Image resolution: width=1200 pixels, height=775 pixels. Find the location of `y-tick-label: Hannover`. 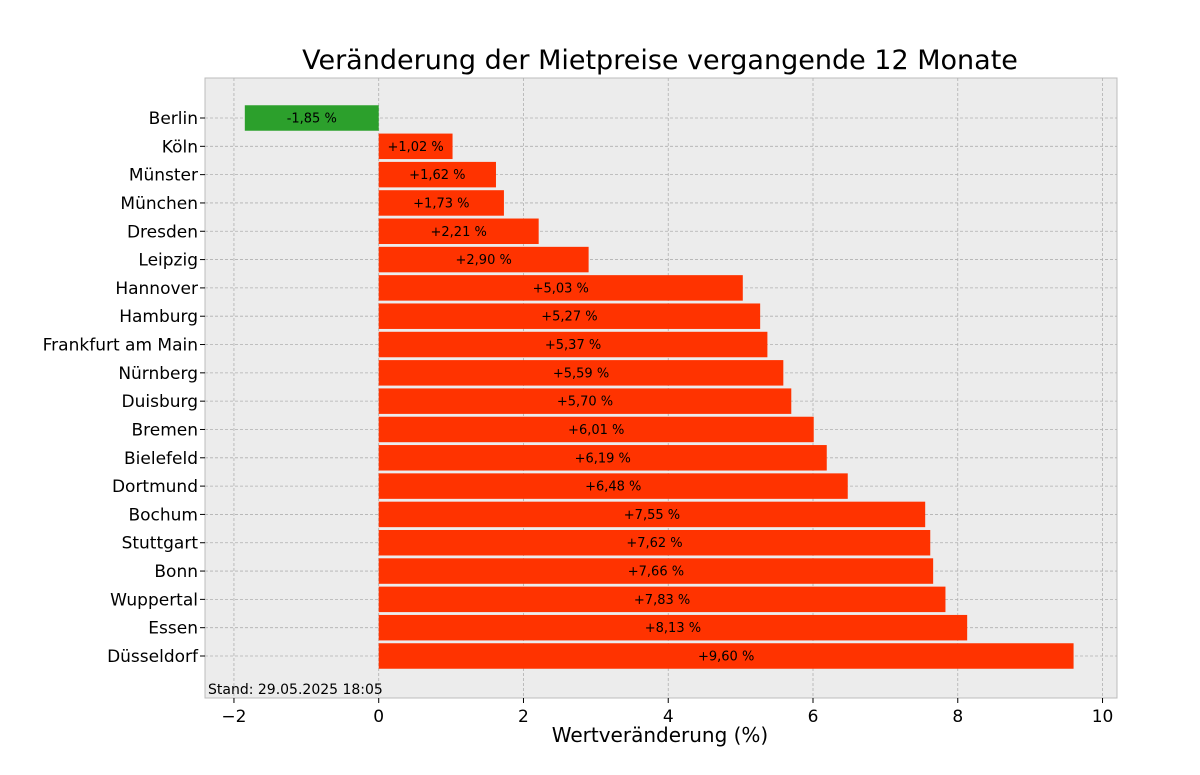

y-tick-label: Hannover is located at coordinates (156, 289).